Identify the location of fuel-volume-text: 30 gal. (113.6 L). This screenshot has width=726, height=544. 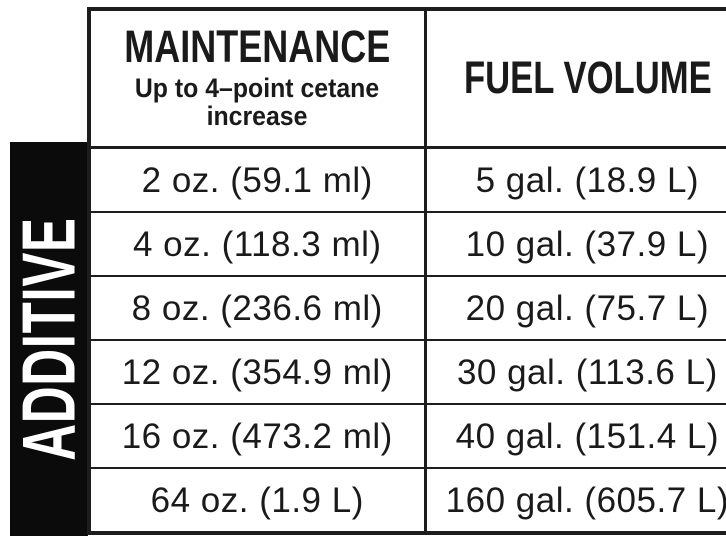
(587, 372).